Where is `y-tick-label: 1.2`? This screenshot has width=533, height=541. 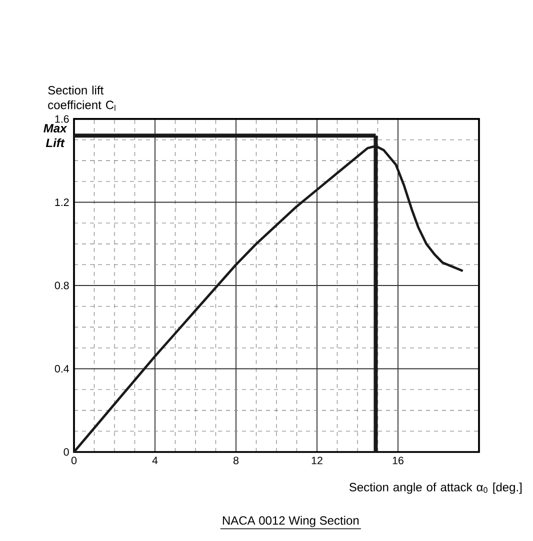 y-tick-label: 1.2 is located at coordinates (62, 202).